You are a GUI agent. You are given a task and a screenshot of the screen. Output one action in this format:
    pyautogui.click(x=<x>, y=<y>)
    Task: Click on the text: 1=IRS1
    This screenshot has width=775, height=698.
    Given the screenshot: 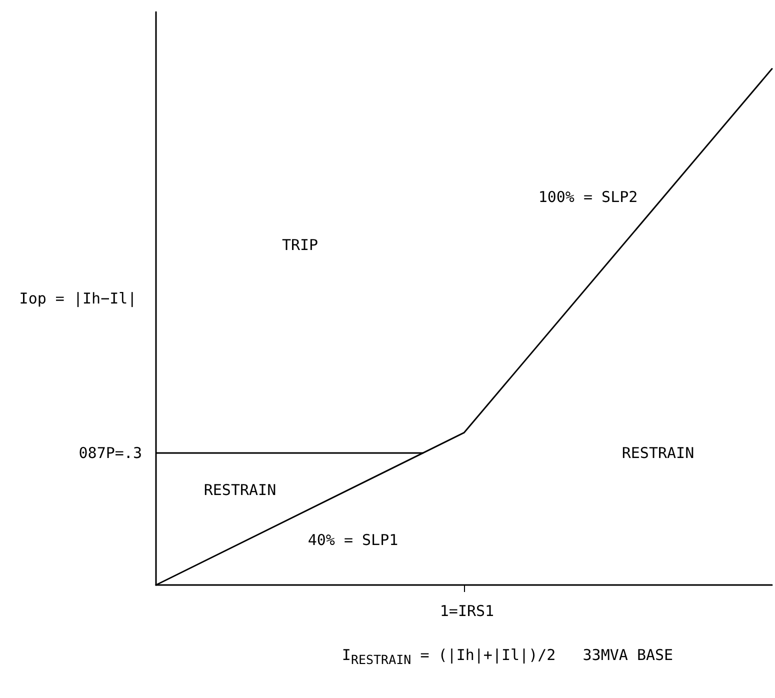 What is the action you would take?
    pyautogui.click(x=467, y=611)
    